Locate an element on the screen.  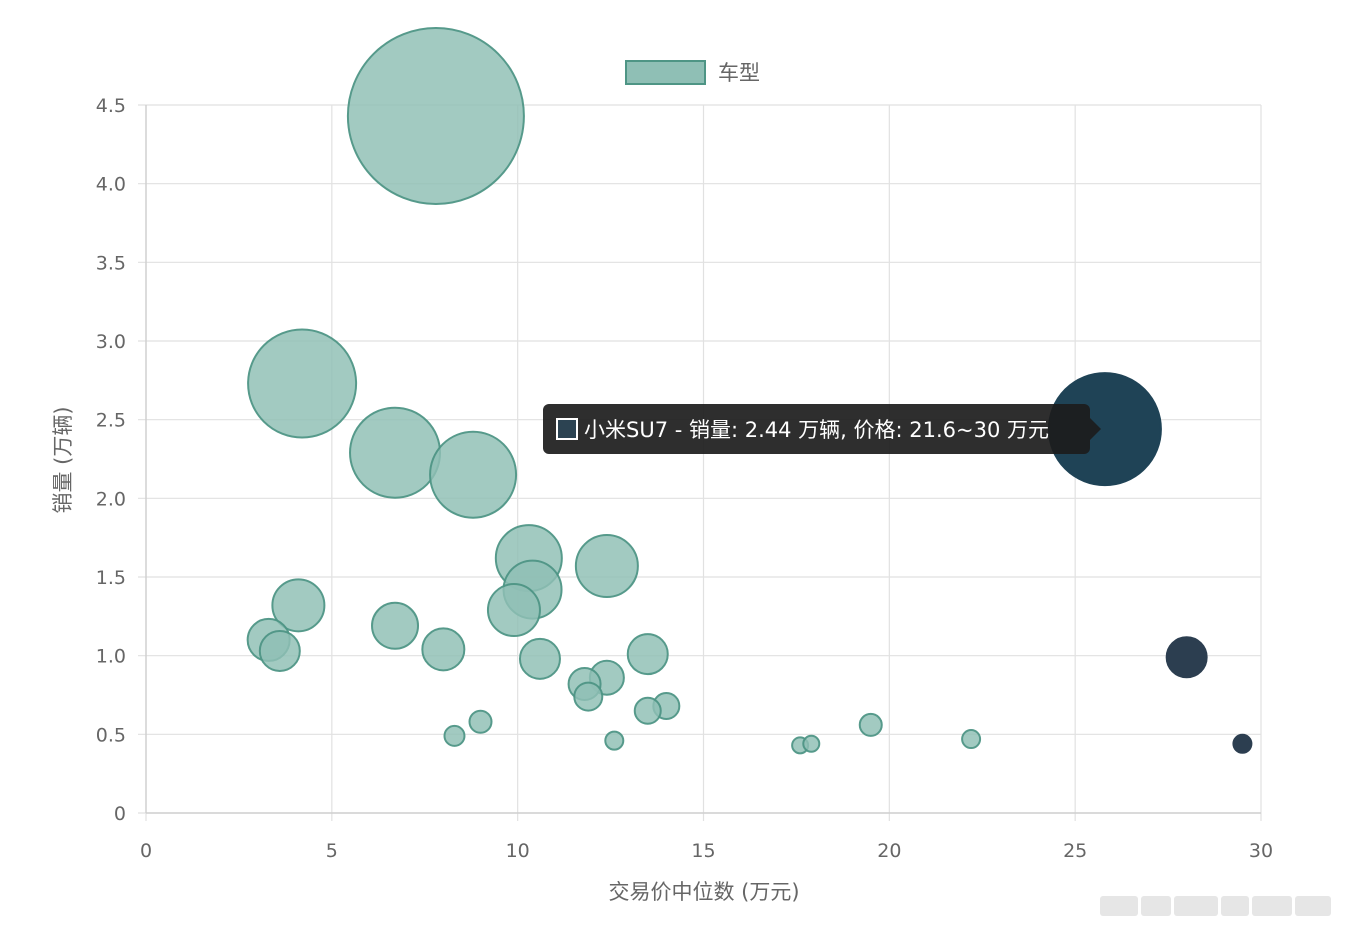
y-tick-label: 0.5 is located at coordinates (111, 735).